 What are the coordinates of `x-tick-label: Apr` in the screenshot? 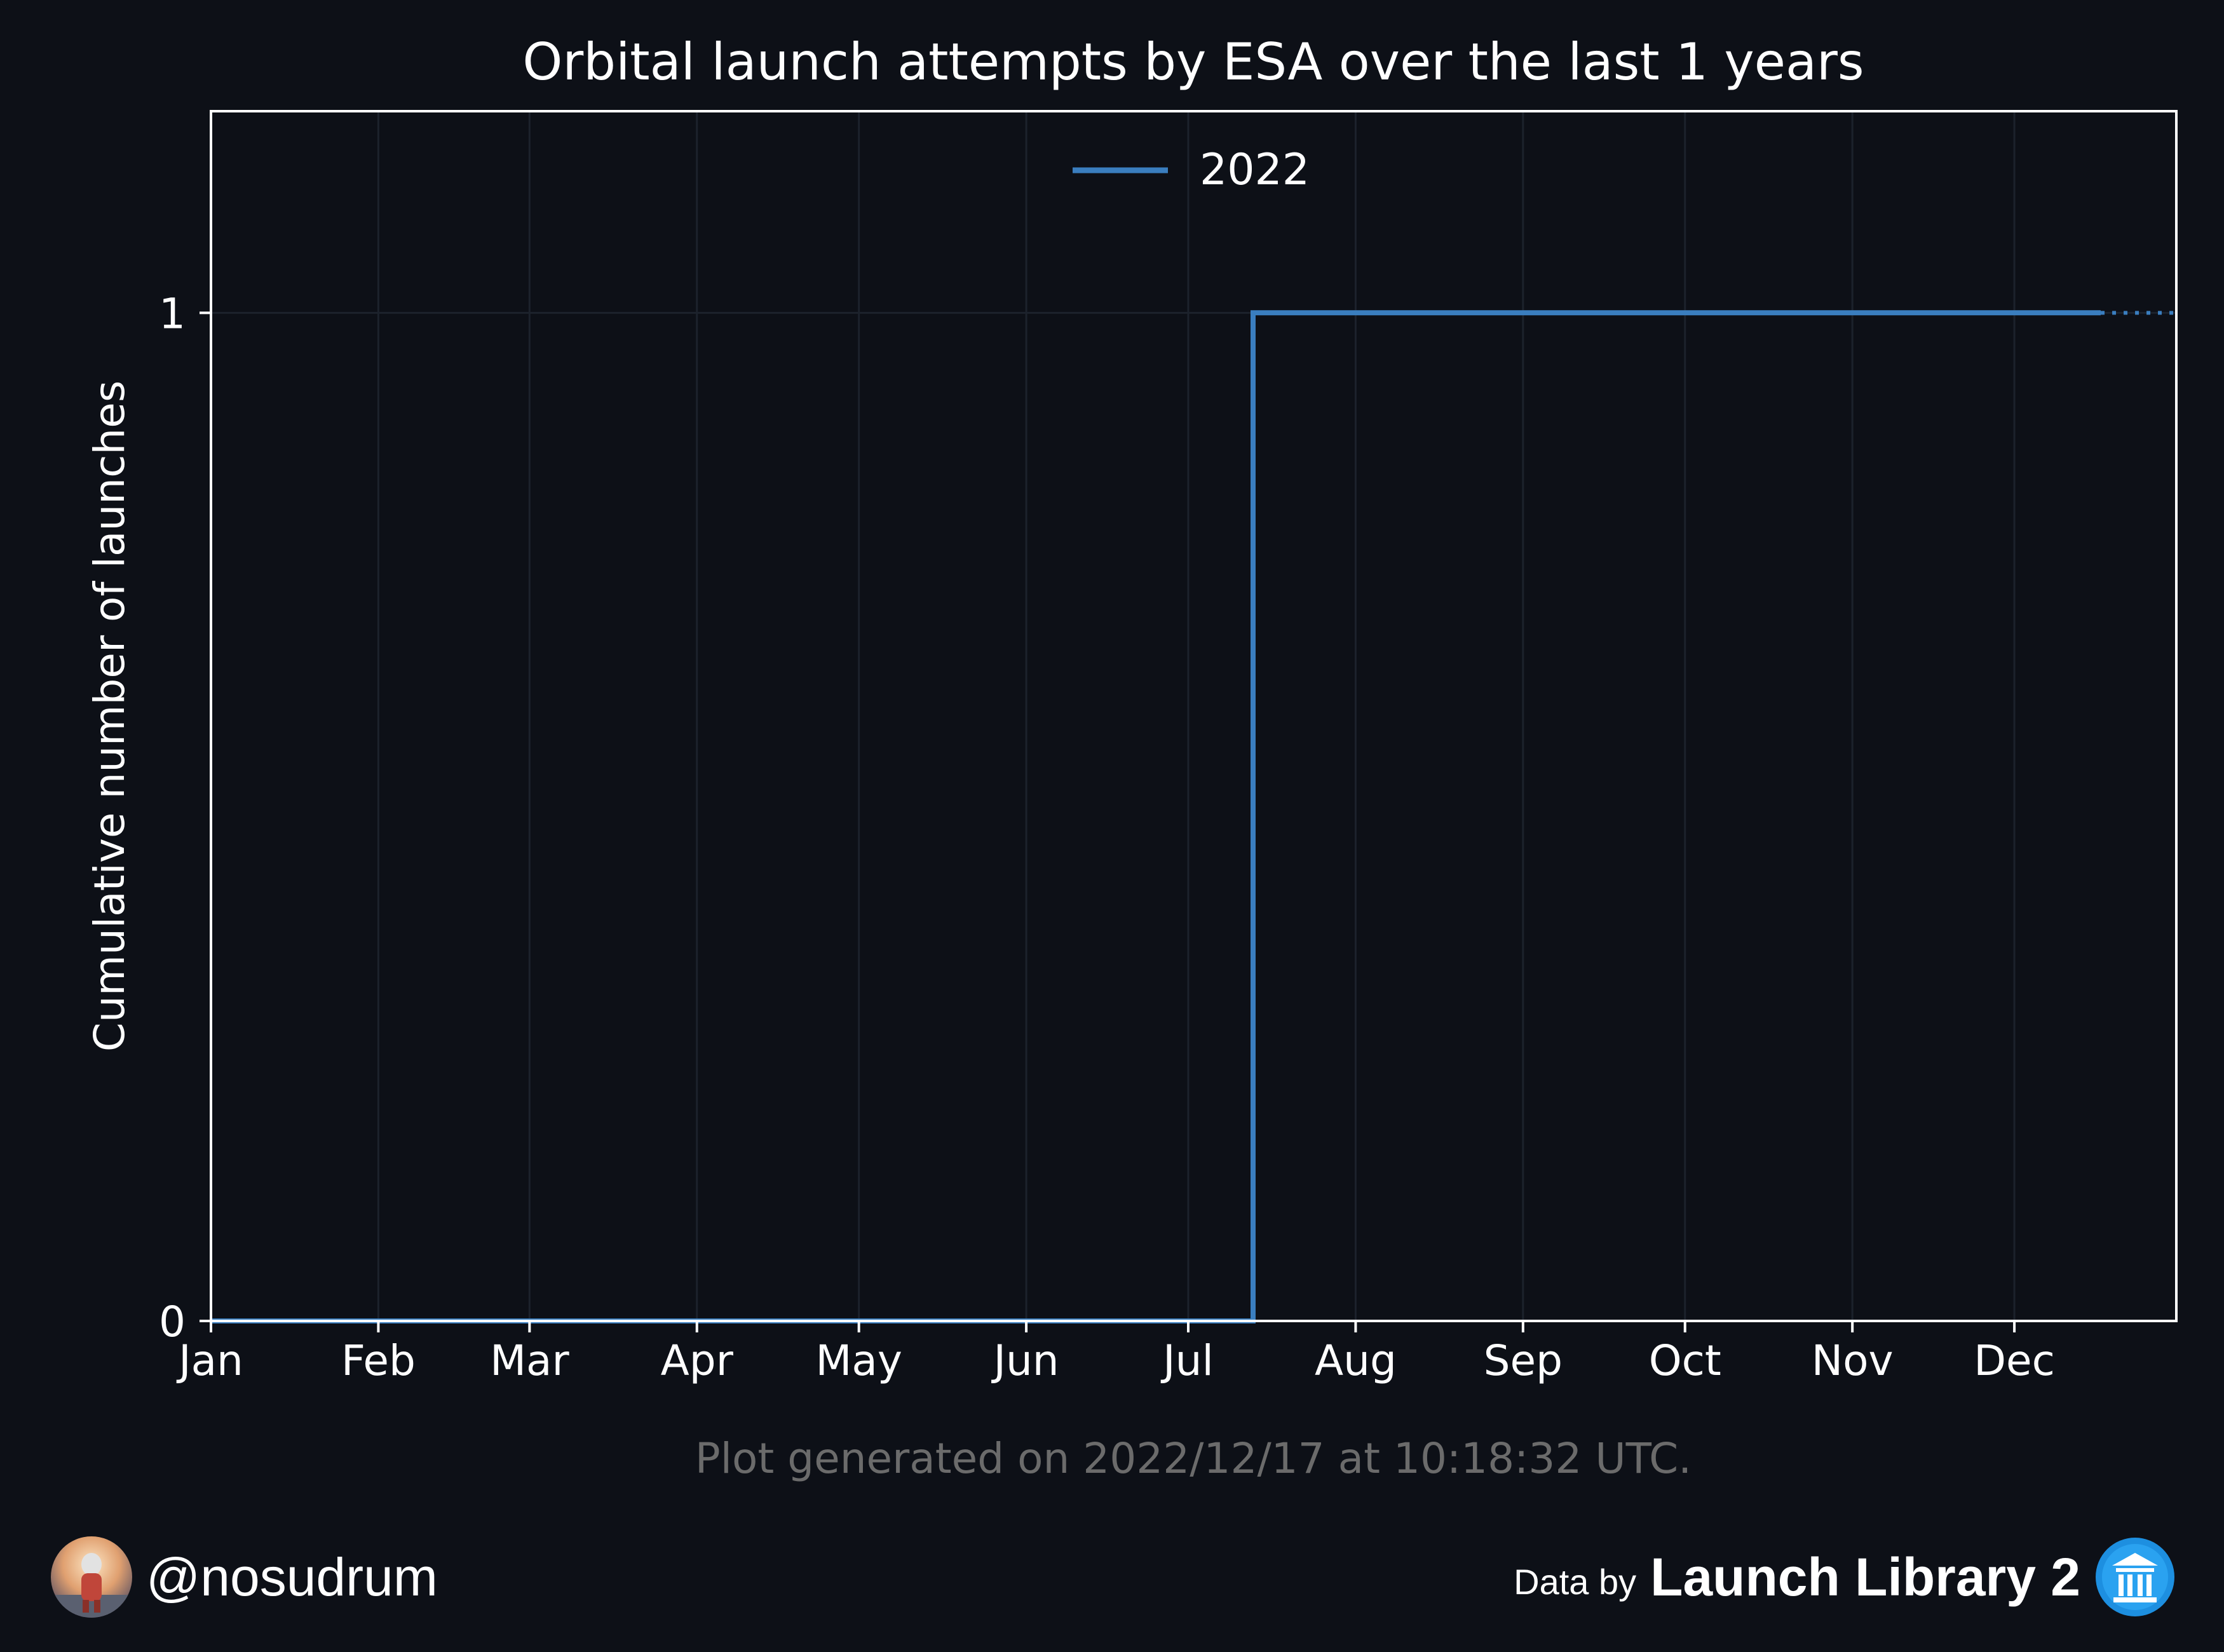 It's located at (697, 1360).